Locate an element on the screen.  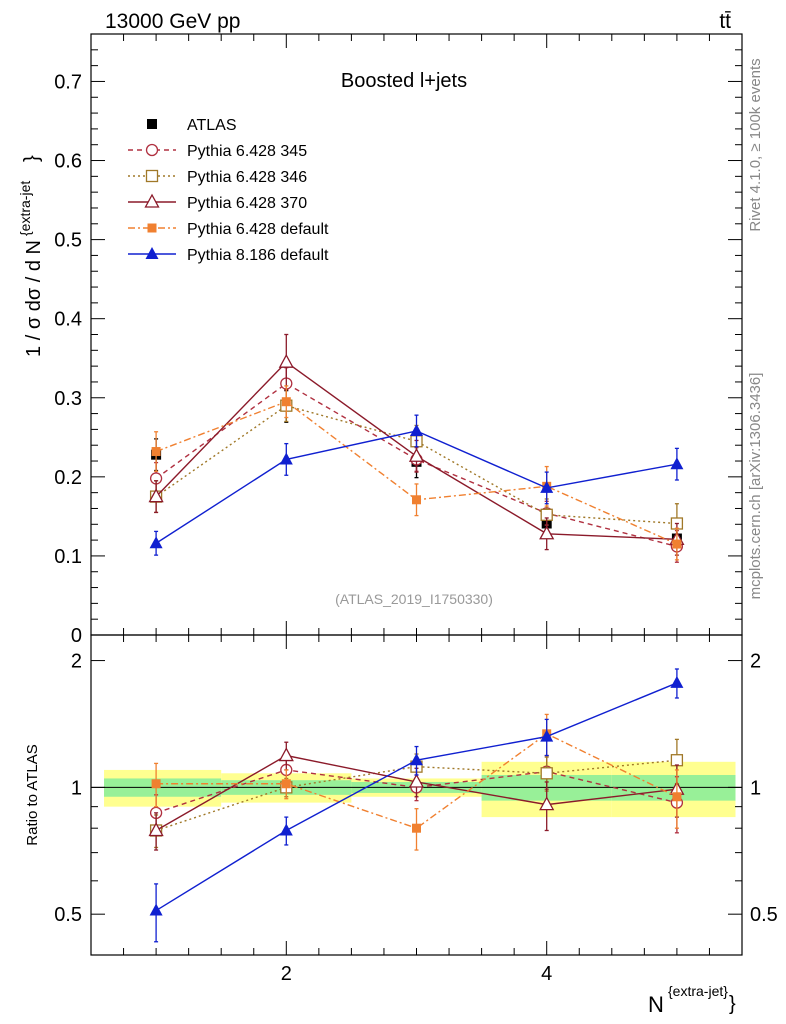
svg-text: {extra-jet} is located at coordinates (698, 991).